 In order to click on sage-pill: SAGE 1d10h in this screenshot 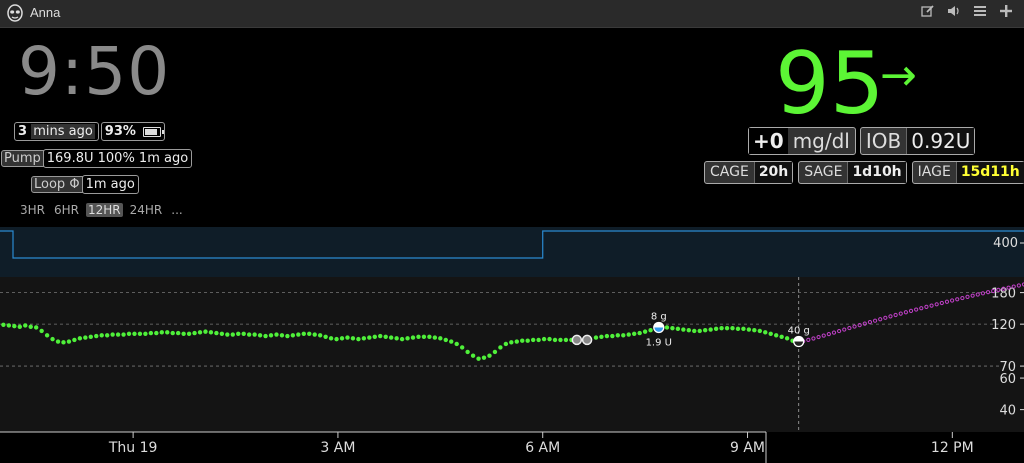, I will do `click(852, 172)`.